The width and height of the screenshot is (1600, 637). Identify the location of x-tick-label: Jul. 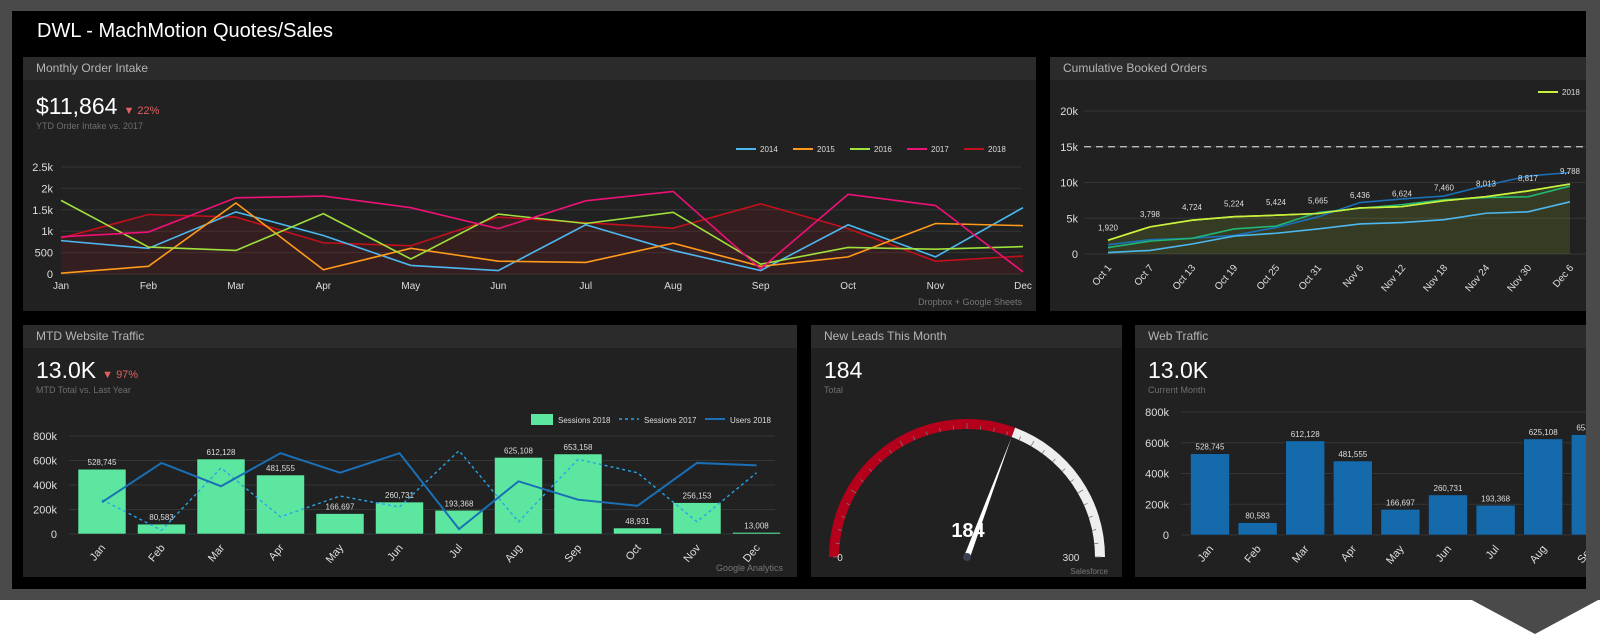
(585, 286).